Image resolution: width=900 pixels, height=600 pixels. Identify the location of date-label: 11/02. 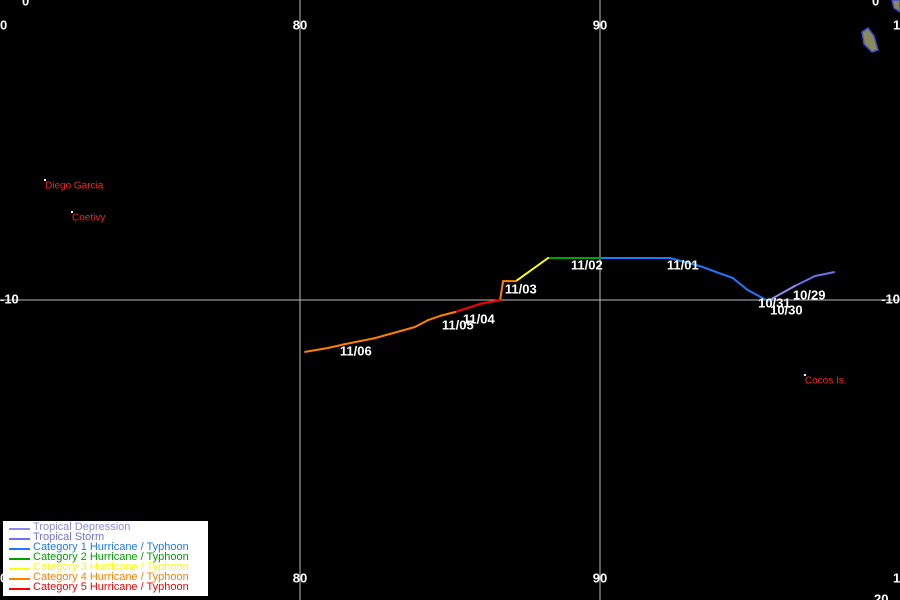
(587, 265).